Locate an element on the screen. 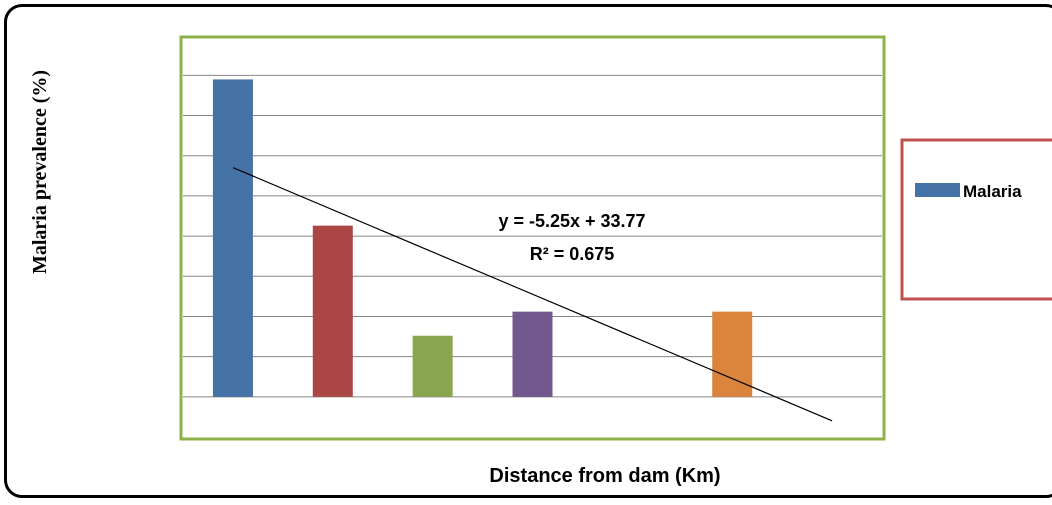 This screenshot has width=1052, height=505. legend-label: Malaria is located at coordinates (992, 191).